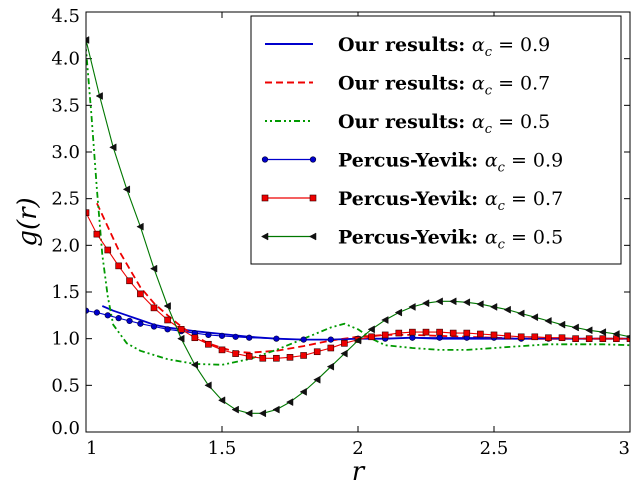 This screenshot has height=498, width=636. Describe the element at coordinates (359, 472) in the screenshot. I see `x-axis-label: r` at that location.